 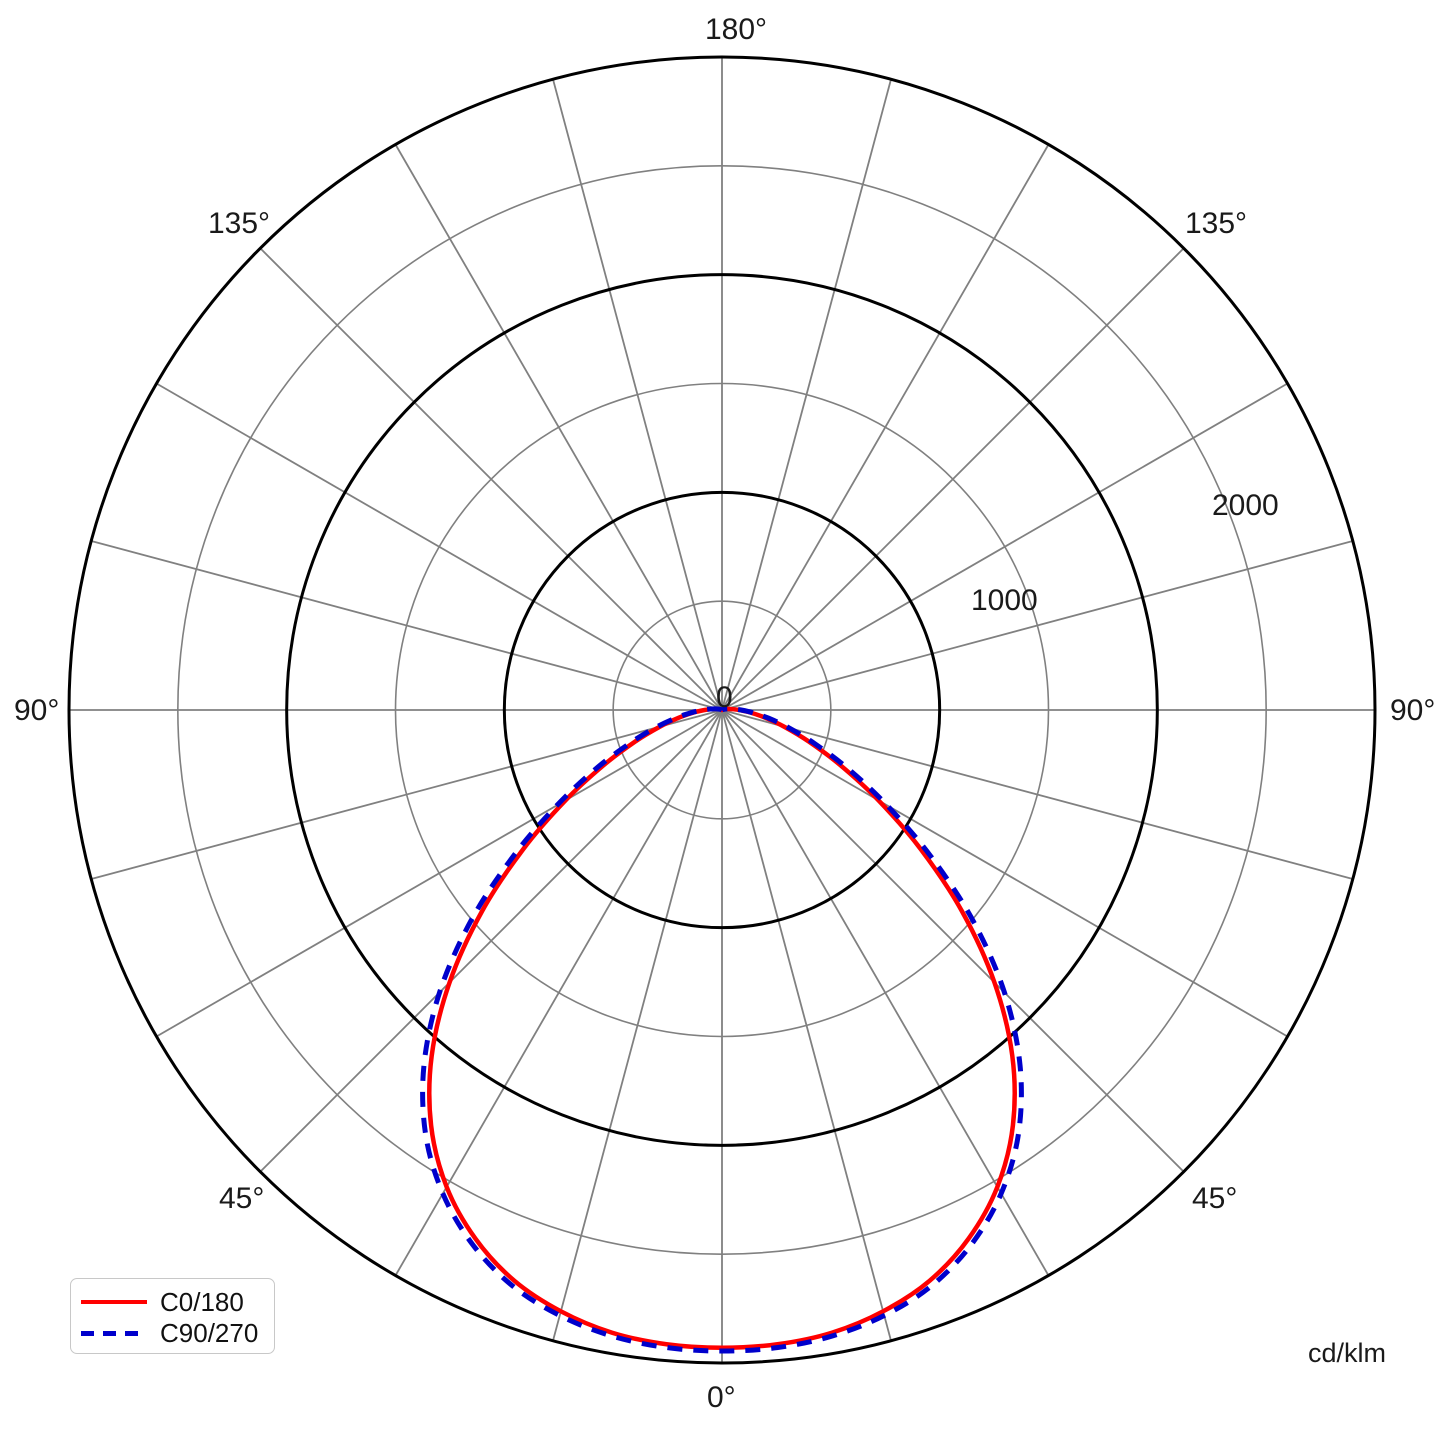 What do you see at coordinates (721, 1397) in the screenshot?
I see `angle-label-0: 0°` at bounding box center [721, 1397].